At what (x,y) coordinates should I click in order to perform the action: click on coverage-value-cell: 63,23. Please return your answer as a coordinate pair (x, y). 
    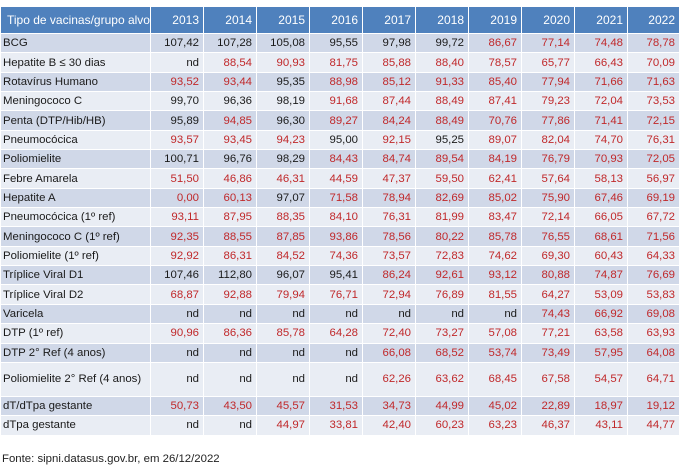
    Looking at the image, I should click on (495, 425).